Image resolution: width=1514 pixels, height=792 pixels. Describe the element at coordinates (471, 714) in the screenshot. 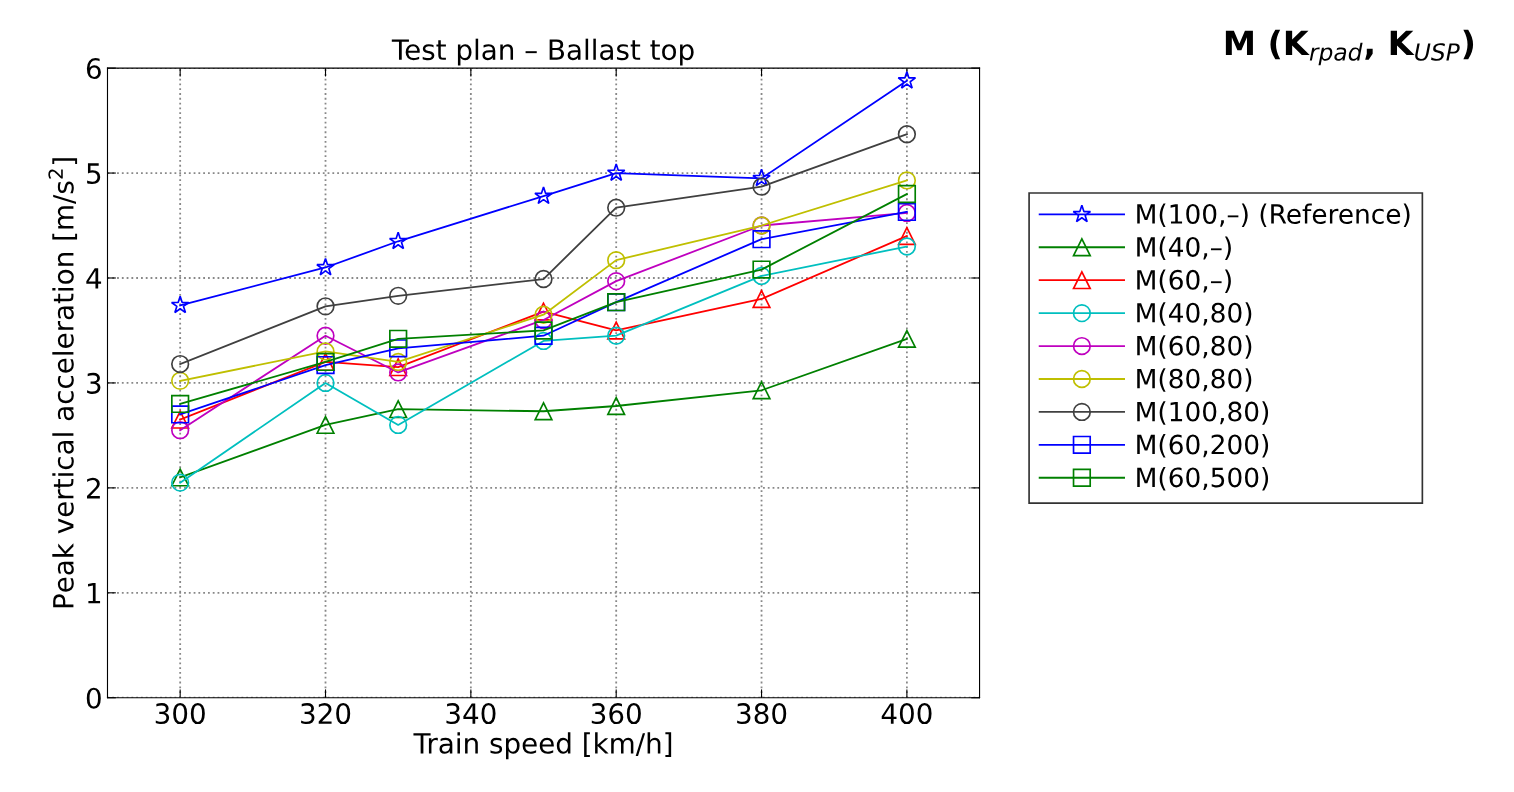

I see `x-tick-label: 340` at that location.